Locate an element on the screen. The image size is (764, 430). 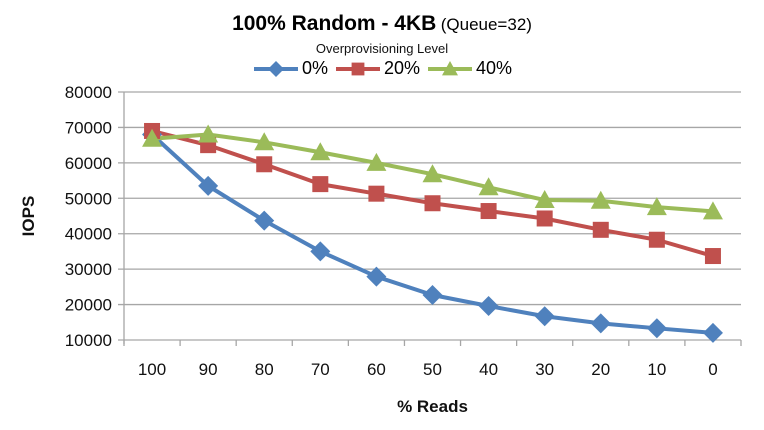
triangle-legend-icon is located at coordinates (450, 67).